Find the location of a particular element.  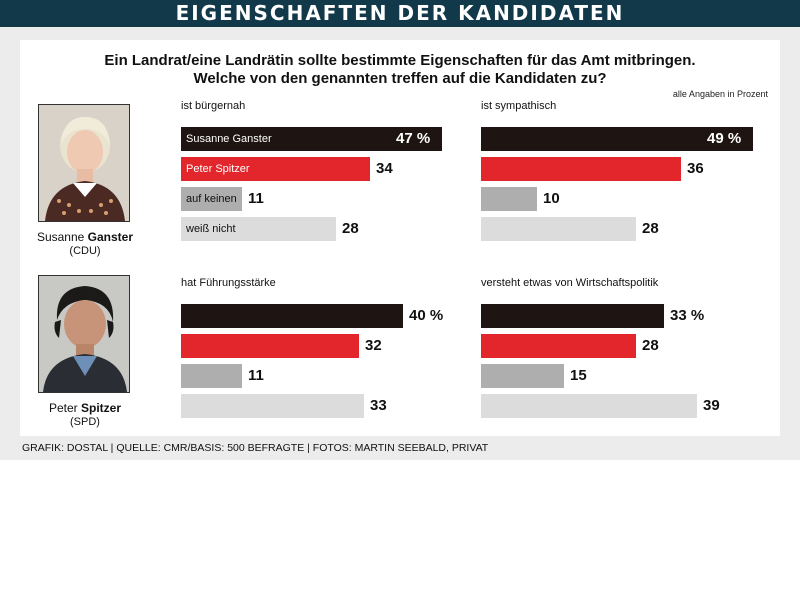

bar-category-label: auf keinen is located at coordinates (211, 199).